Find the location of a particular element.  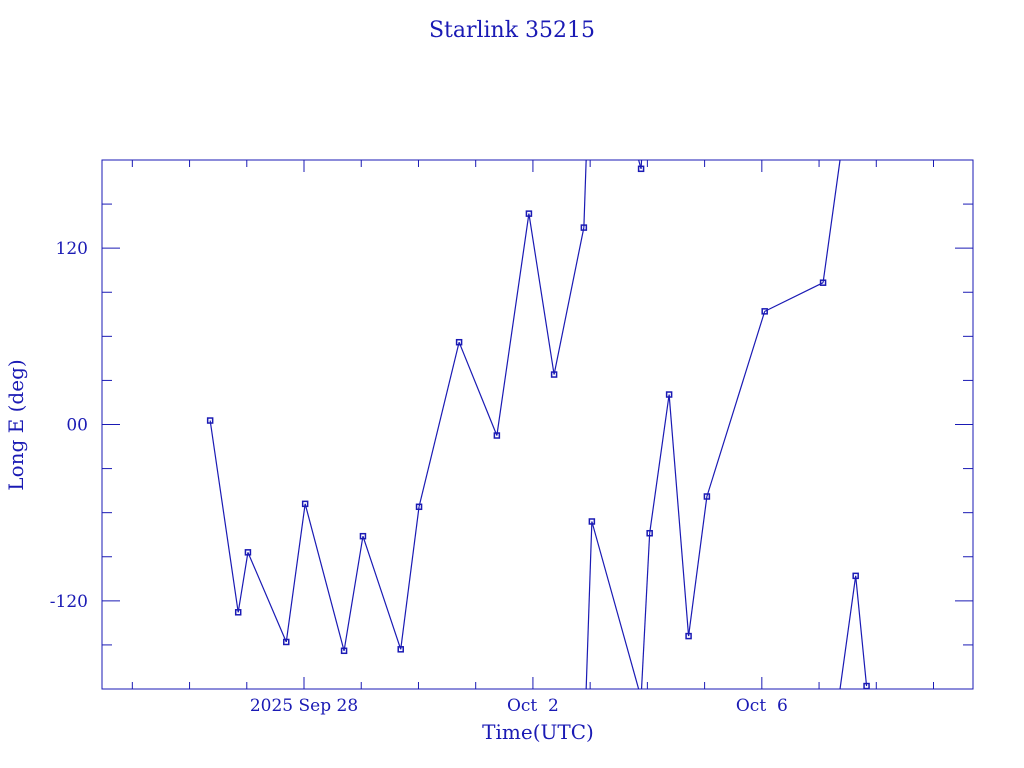

x-tick-label: Oct 6 is located at coordinates (762, 706).